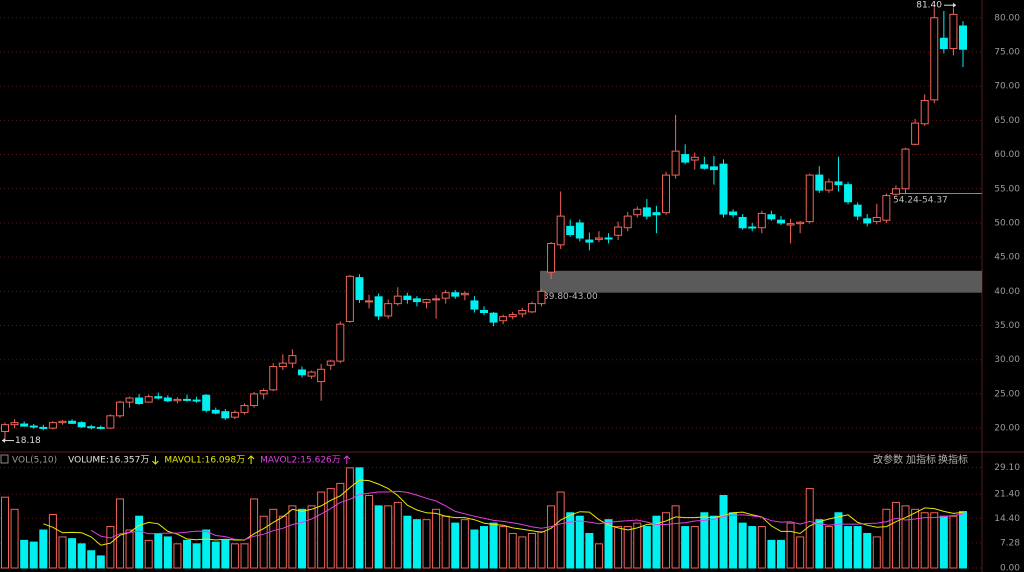 Image resolution: width=1024 pixels, height=572 pixels. Describe the element at coordinates (1007, 18) in the screenshot. I see `y-tick-label: 80.00` at that location.